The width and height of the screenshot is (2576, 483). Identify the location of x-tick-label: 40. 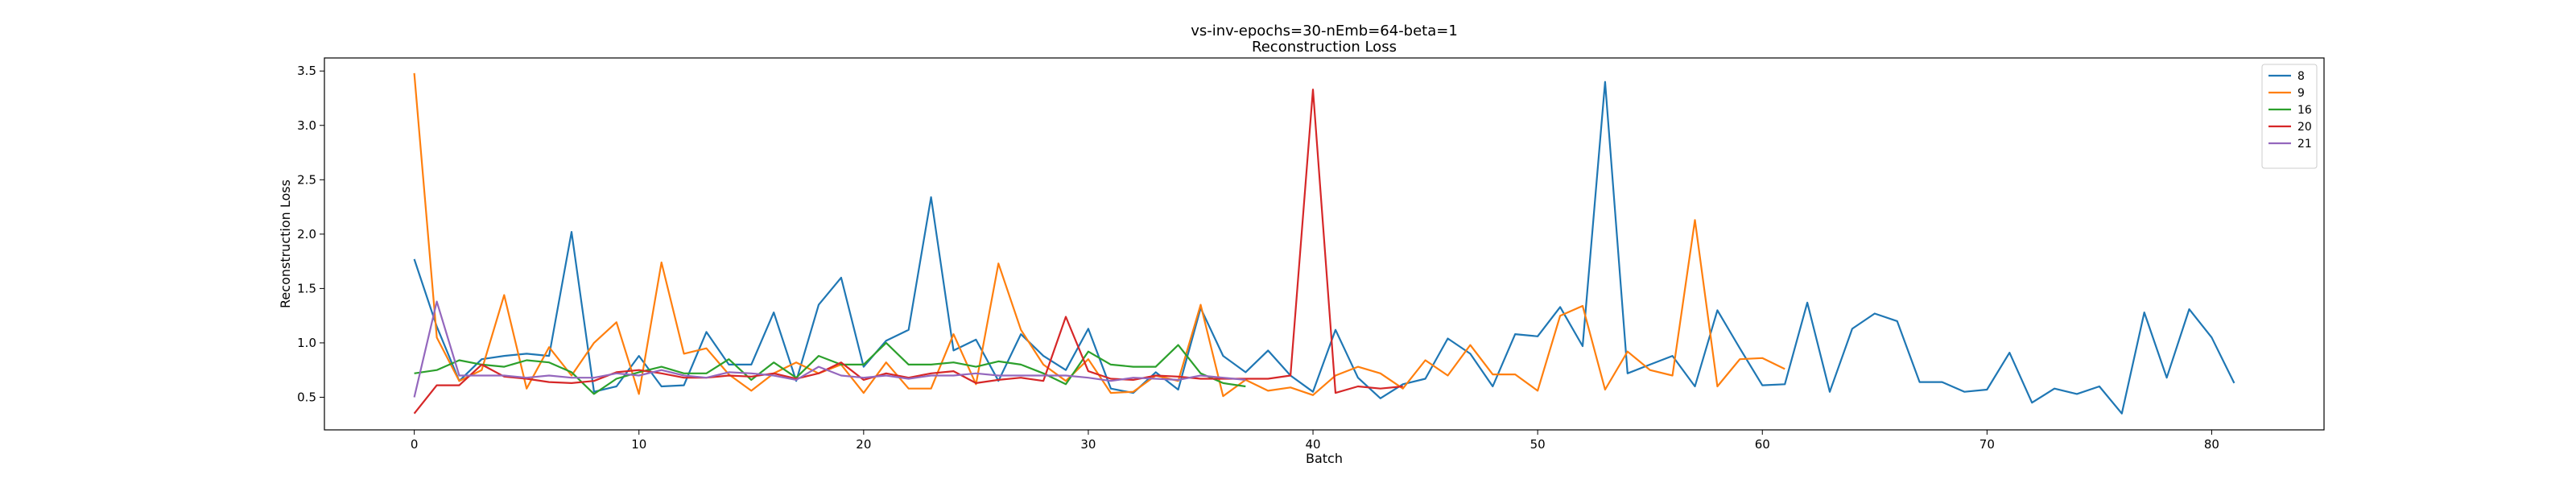
(1312, 444).